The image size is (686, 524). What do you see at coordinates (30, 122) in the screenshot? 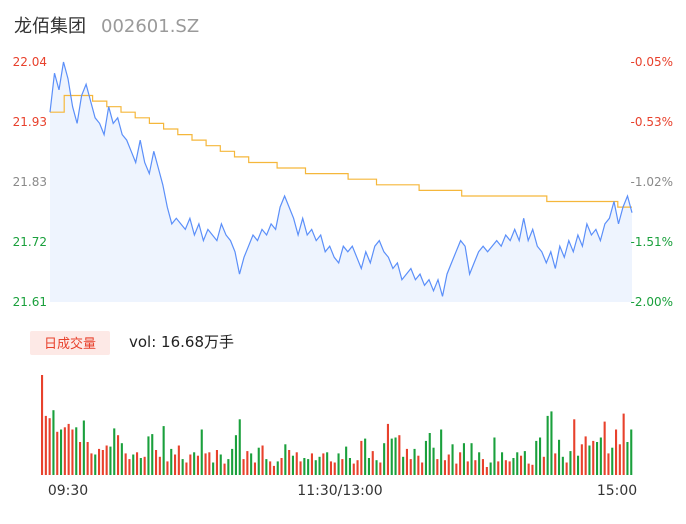
I see `y-tick-left: 21.93` at bounding box center [30, 122].